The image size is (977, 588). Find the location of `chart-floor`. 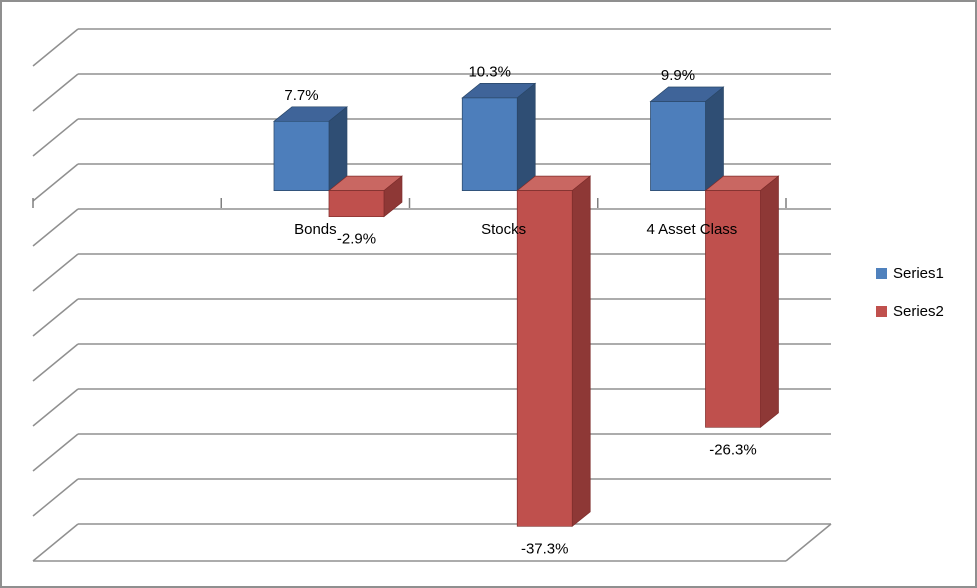

chart-floor is located at coordinates (432, 542).